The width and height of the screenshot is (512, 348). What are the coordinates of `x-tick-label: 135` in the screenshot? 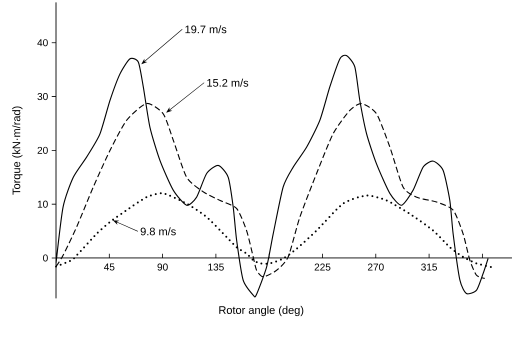 It's located at (216, 267).